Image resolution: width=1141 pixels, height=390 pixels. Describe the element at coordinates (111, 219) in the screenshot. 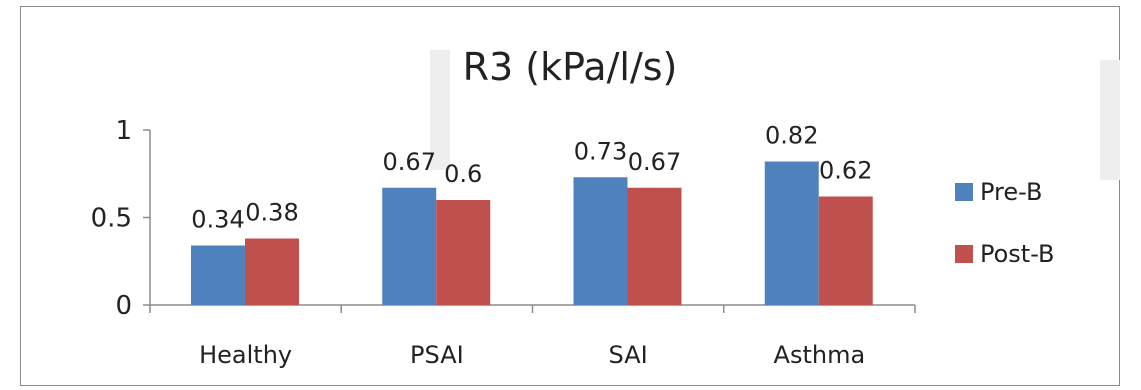

I see `y-tick-label: 0.5` at that location.